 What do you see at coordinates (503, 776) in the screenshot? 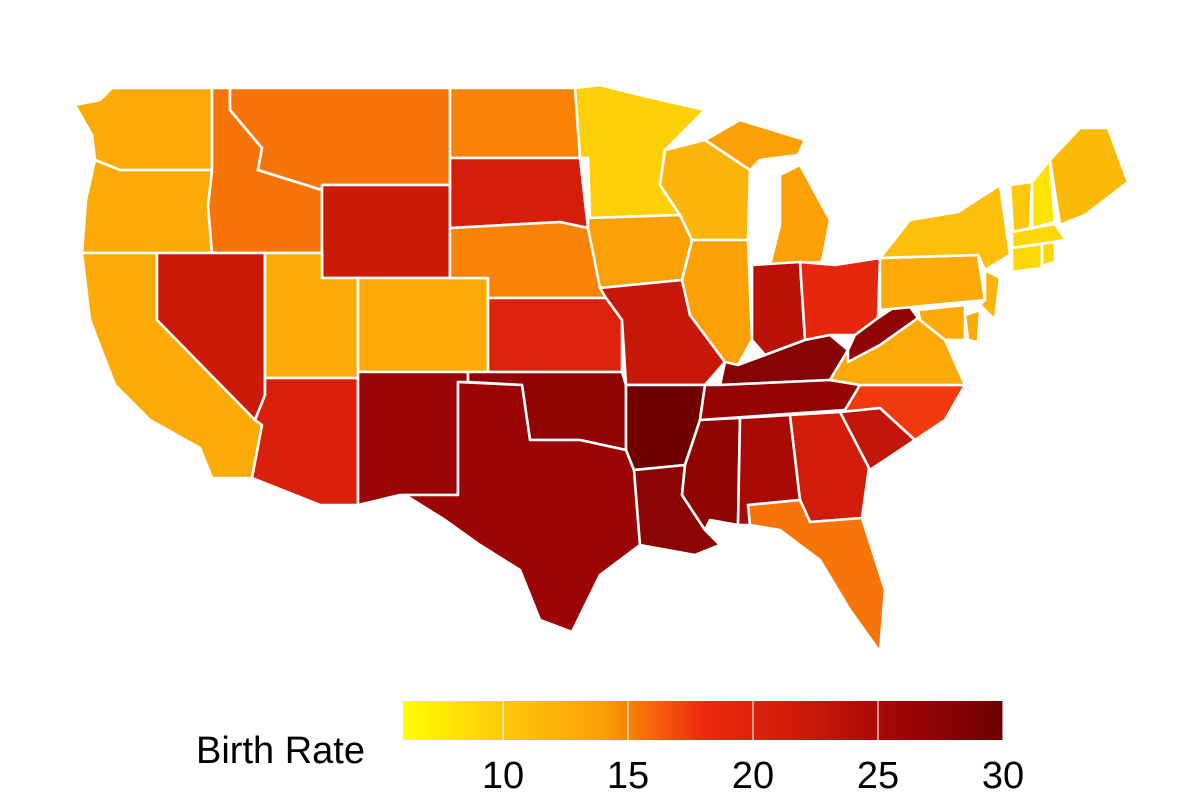
I see `legend-tick-label: 10` at bounding box center [503, 776].